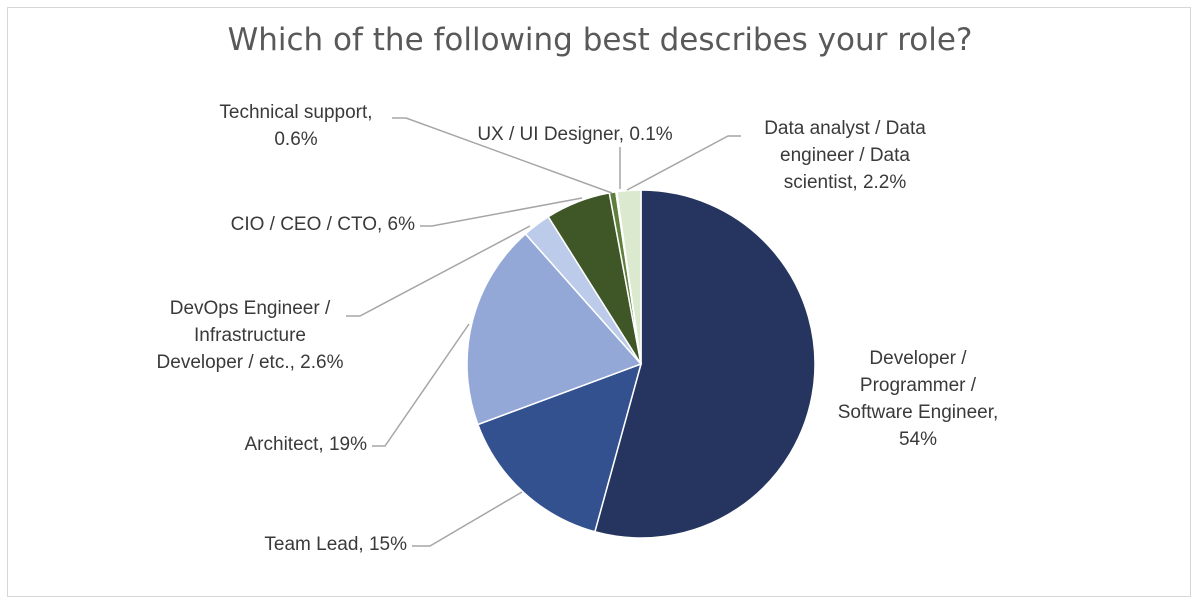 The image size is (1200, 608). I want to click on slice-label: Team Lead, 15%, so click(335, 544).